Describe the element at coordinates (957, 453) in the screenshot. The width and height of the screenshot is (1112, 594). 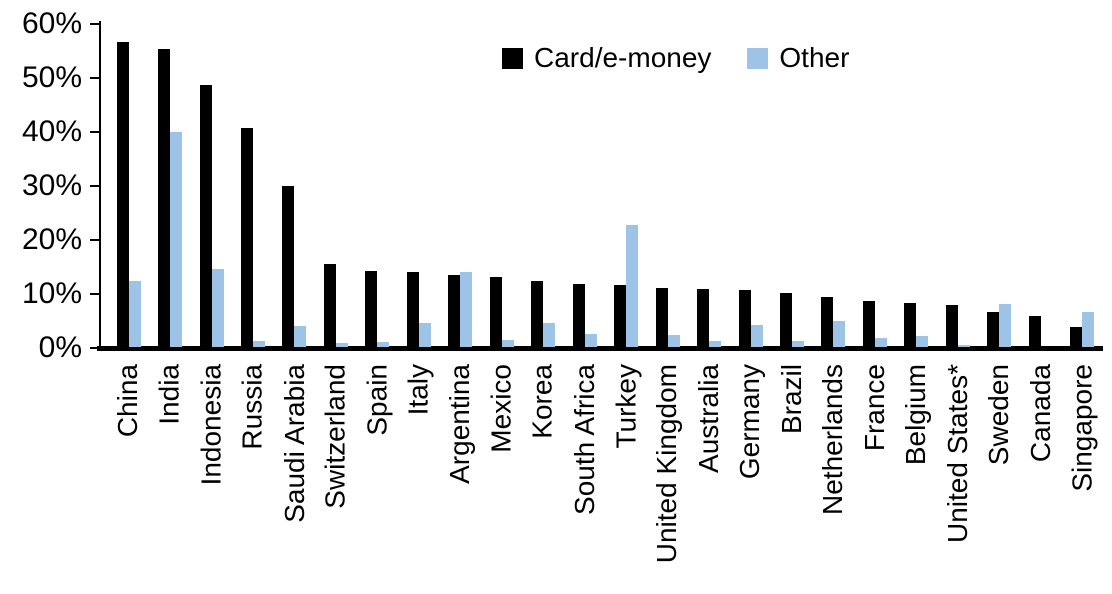
I see `x-category-label: United States*` at that location.